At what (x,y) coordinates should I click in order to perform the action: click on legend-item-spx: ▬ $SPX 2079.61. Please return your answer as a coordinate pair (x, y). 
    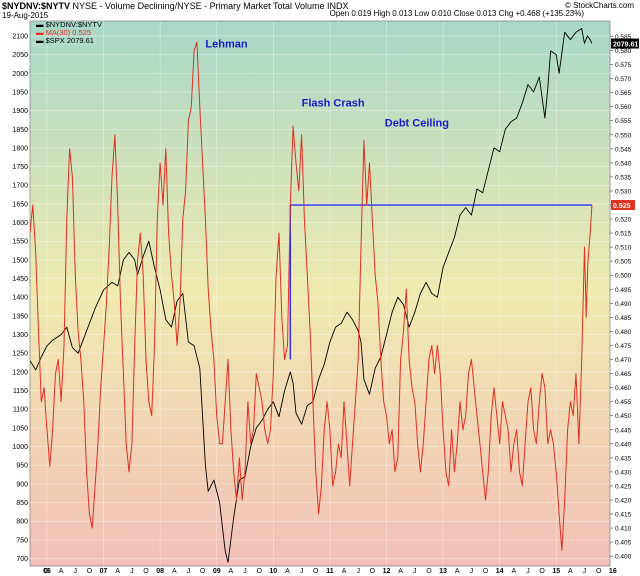
    Looking at the image, I should click on (65, 40).